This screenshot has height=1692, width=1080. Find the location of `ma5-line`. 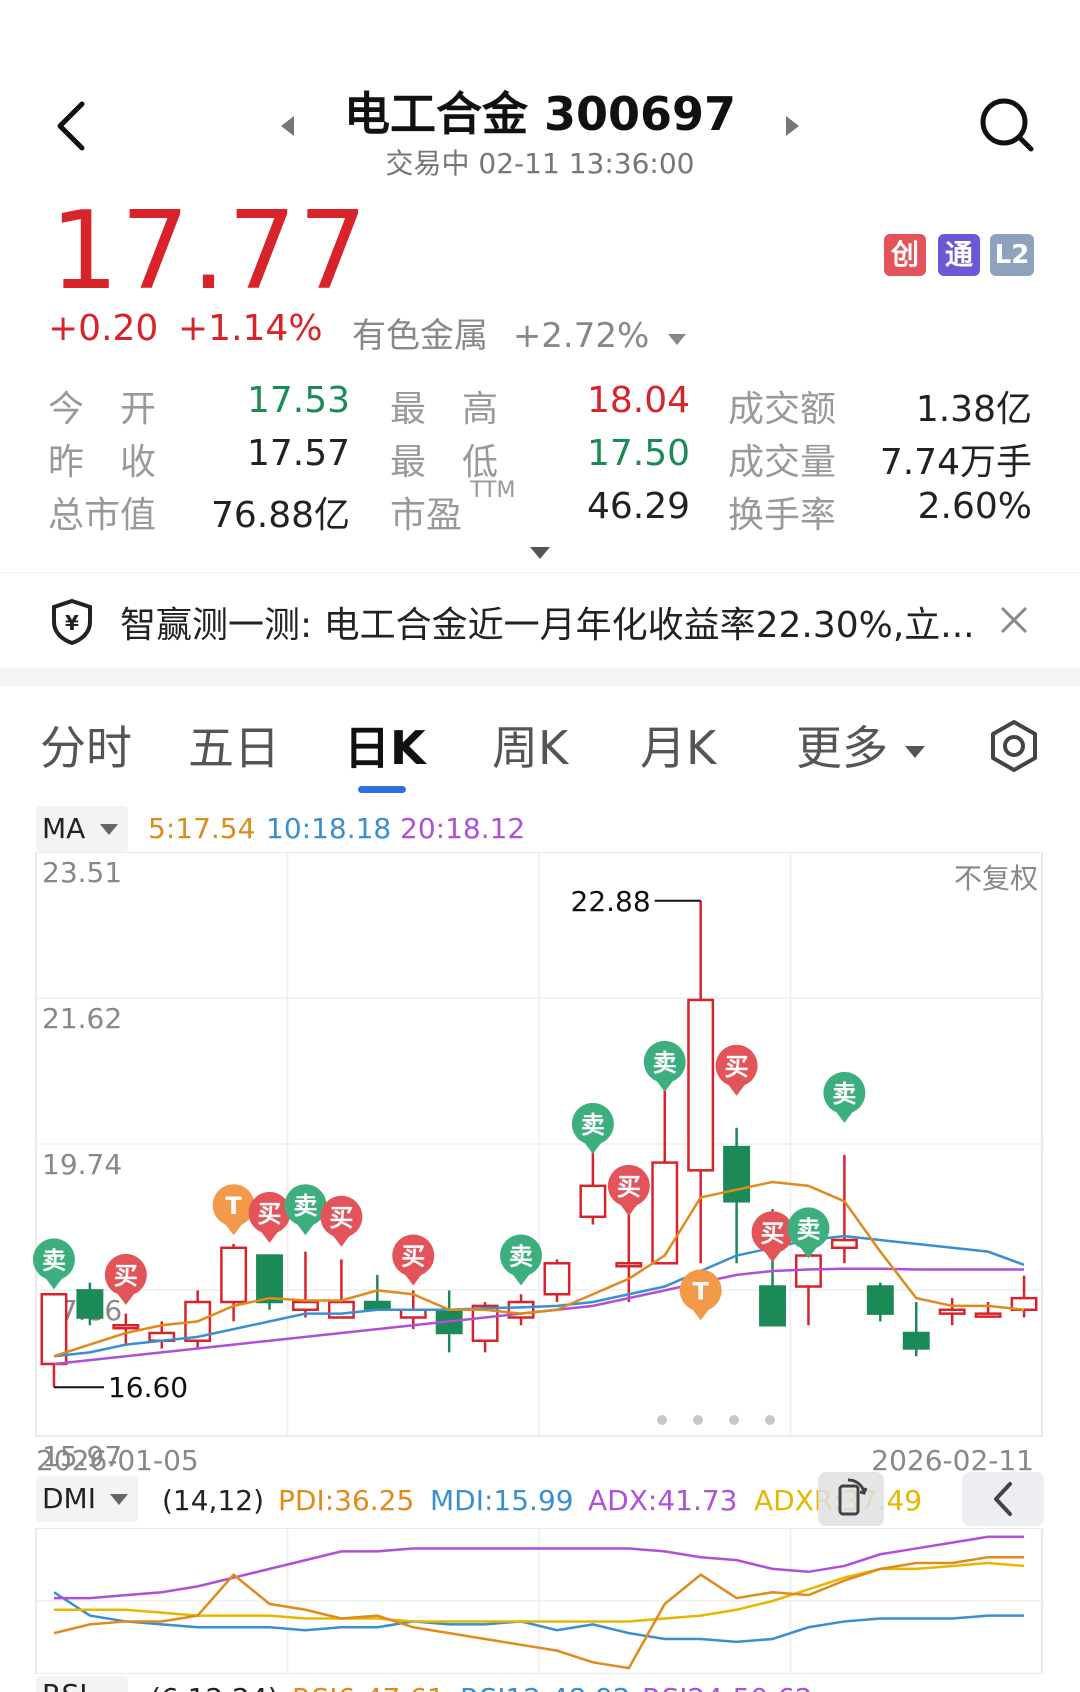

ma5-line is located at coordinates (539, 1269).